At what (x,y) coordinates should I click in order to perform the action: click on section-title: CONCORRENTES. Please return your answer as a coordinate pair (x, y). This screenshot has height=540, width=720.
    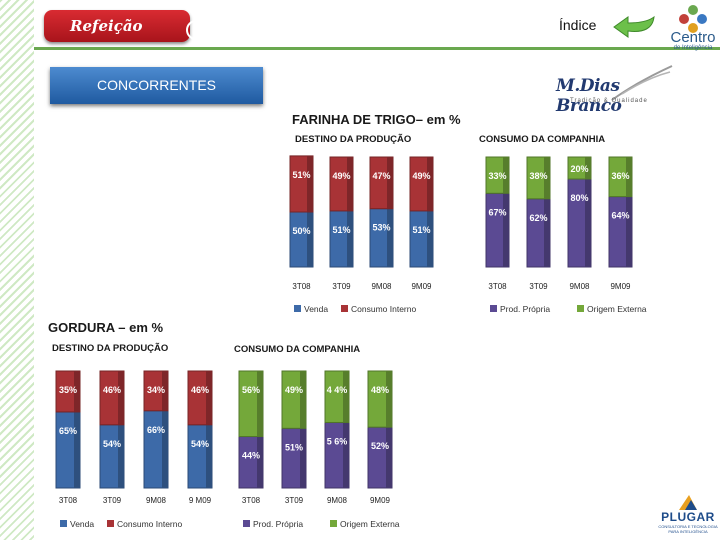
    Looking at the image, I should click on (156, 85).